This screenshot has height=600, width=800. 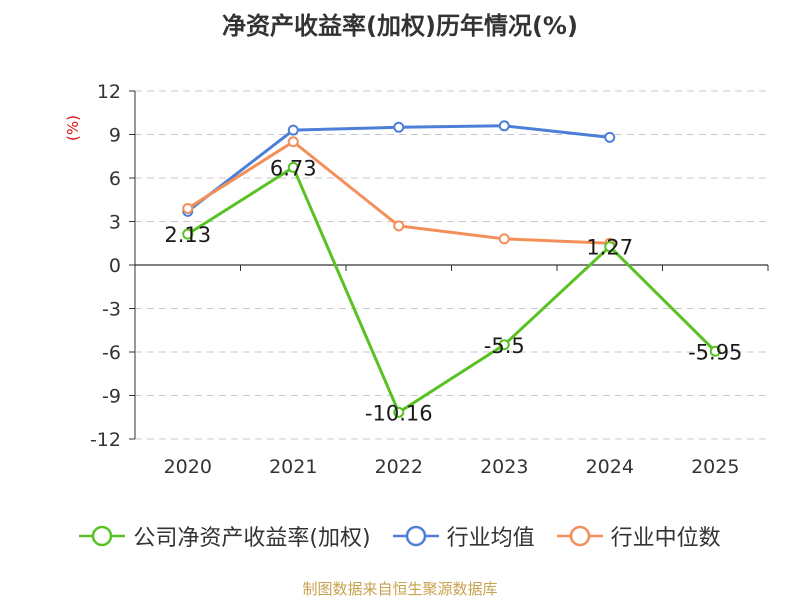 What do you see at coordinates (102, 536) in the screenshot?
I see `legend-marker-company` at bounding box center [102, 536].